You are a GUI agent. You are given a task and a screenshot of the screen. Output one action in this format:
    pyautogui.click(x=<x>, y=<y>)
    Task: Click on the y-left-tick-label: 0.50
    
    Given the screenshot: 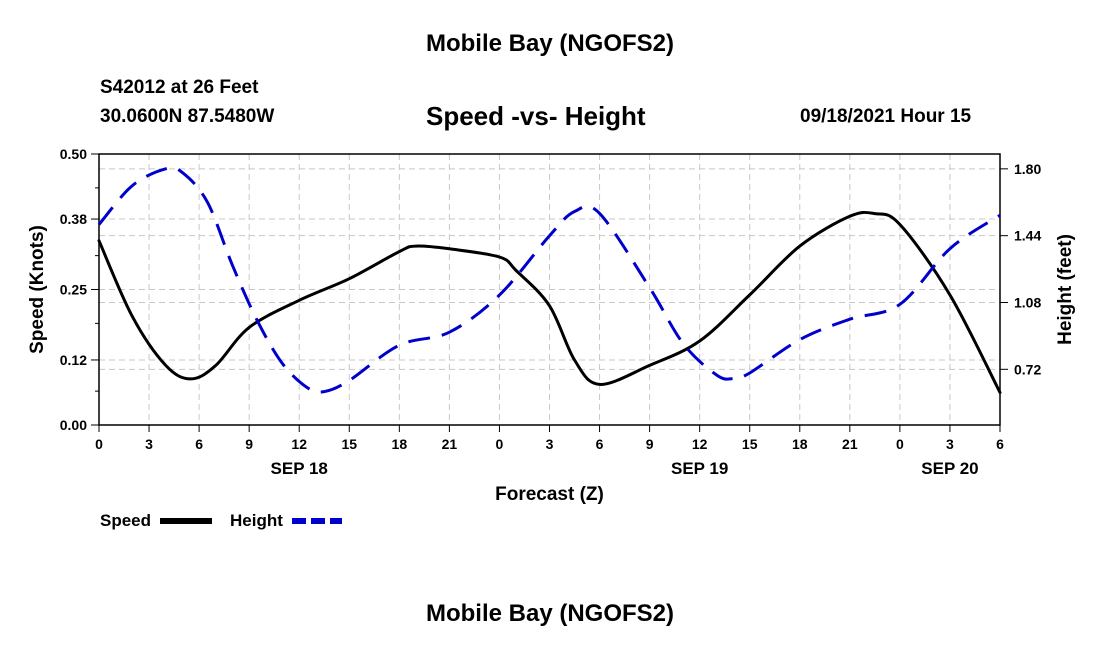 What is the action you would take?
    pyautogui.click(x=73, y=154)
    